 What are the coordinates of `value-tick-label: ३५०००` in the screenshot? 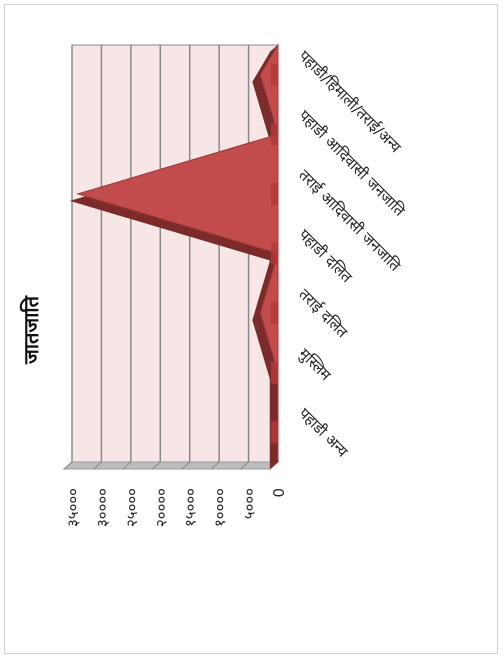 It's located at (73, 507).